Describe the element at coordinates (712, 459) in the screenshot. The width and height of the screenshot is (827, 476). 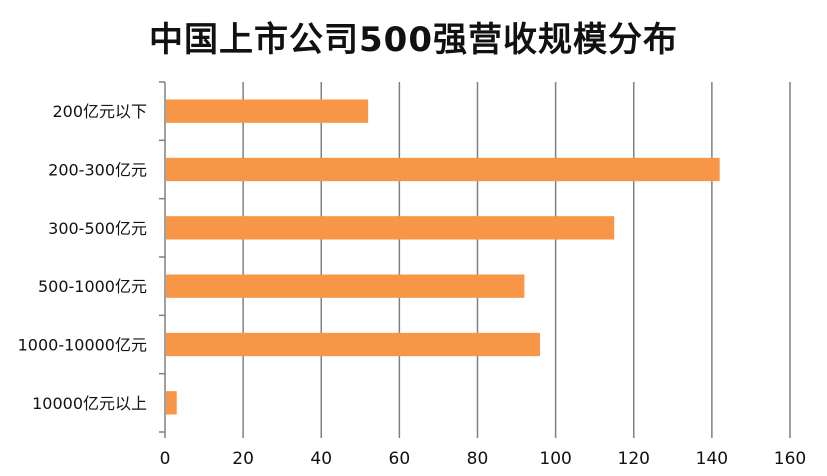
I see `x-tick-label: 140` at that location.